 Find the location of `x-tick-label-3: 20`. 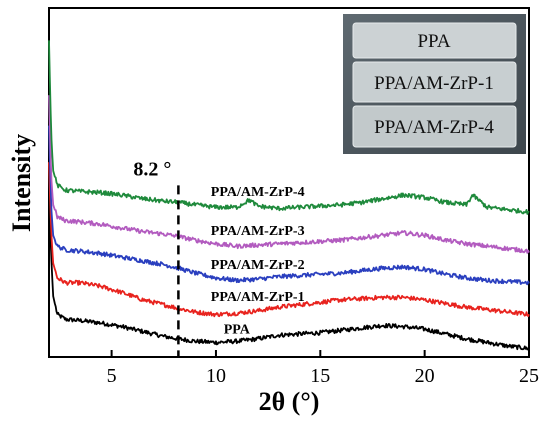

x-tick-label-3: 20 is located at coordinates (425, 376).